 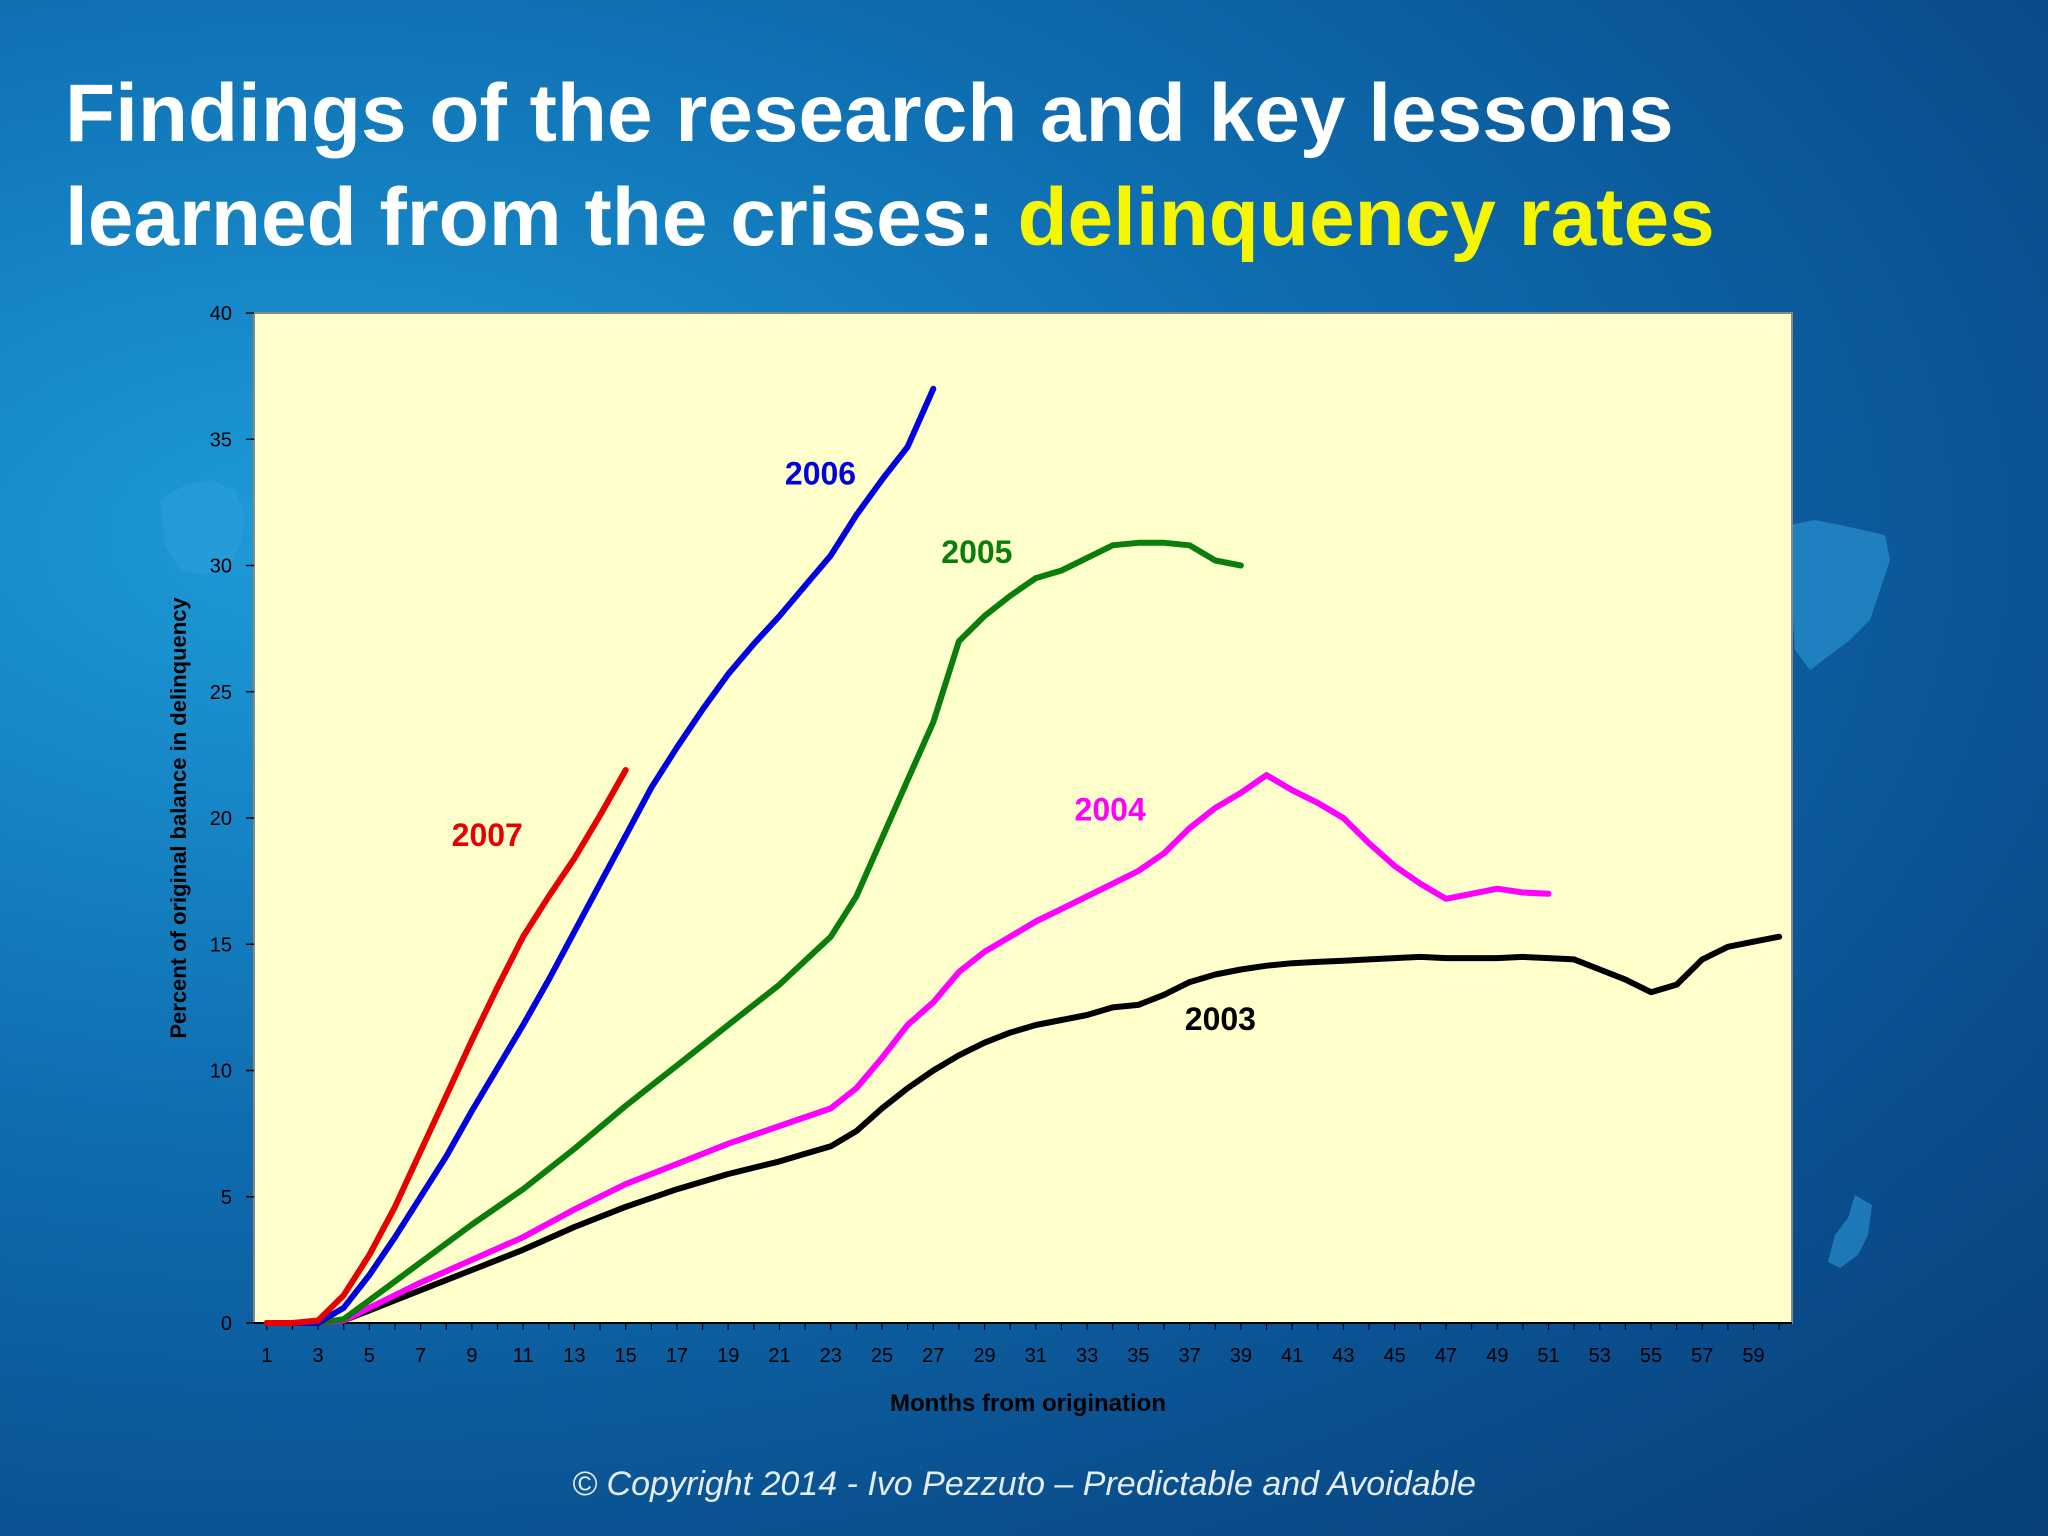 What do you see at coordinates (831, 1356) in the screenshot?
I see `x-tick-label: 23` at bounding box center [831, 1356].